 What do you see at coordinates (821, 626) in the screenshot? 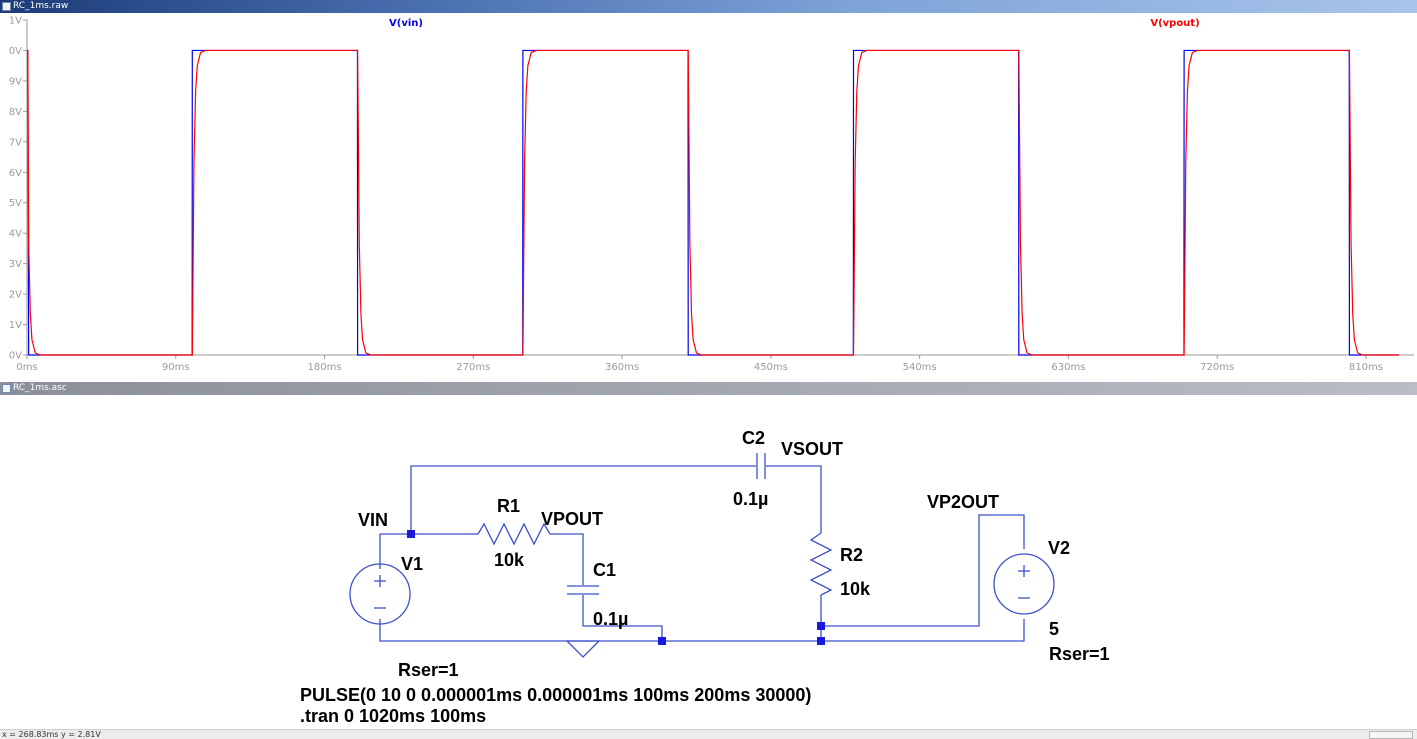
I see `junction-r2-bottom` at bounding box center [821, 626].